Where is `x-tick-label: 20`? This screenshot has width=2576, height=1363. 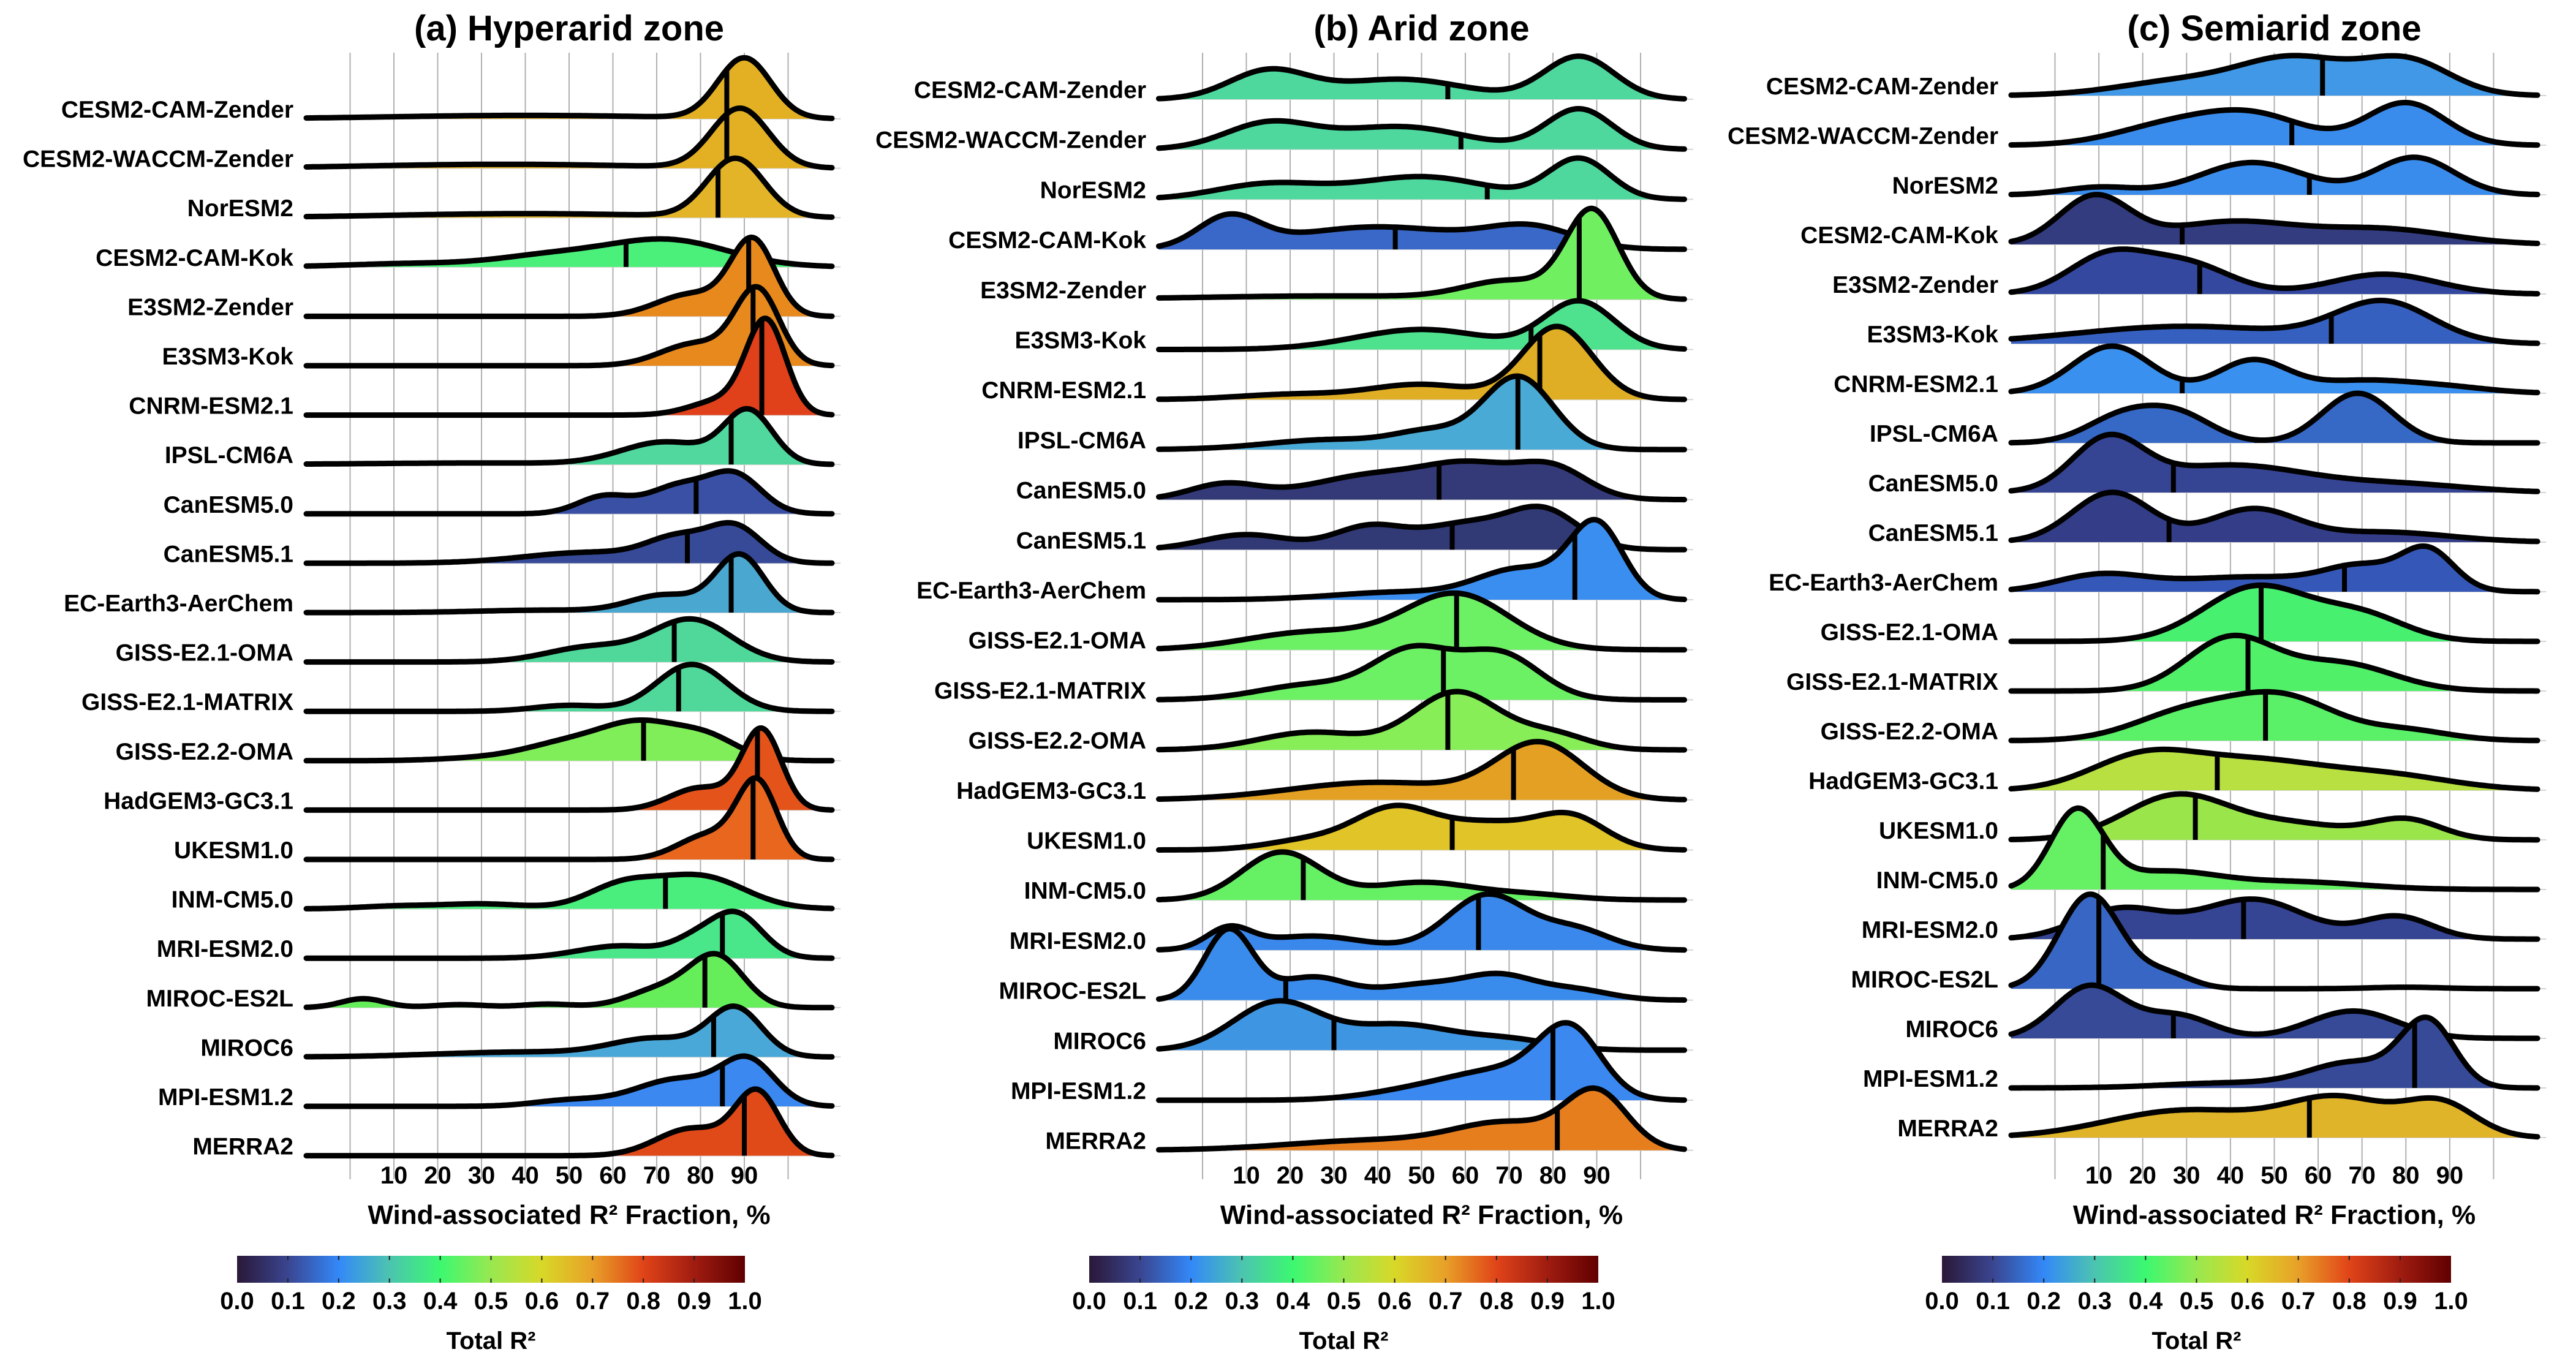 x-tick-label: 20 is located at coordinates (437, 1175).